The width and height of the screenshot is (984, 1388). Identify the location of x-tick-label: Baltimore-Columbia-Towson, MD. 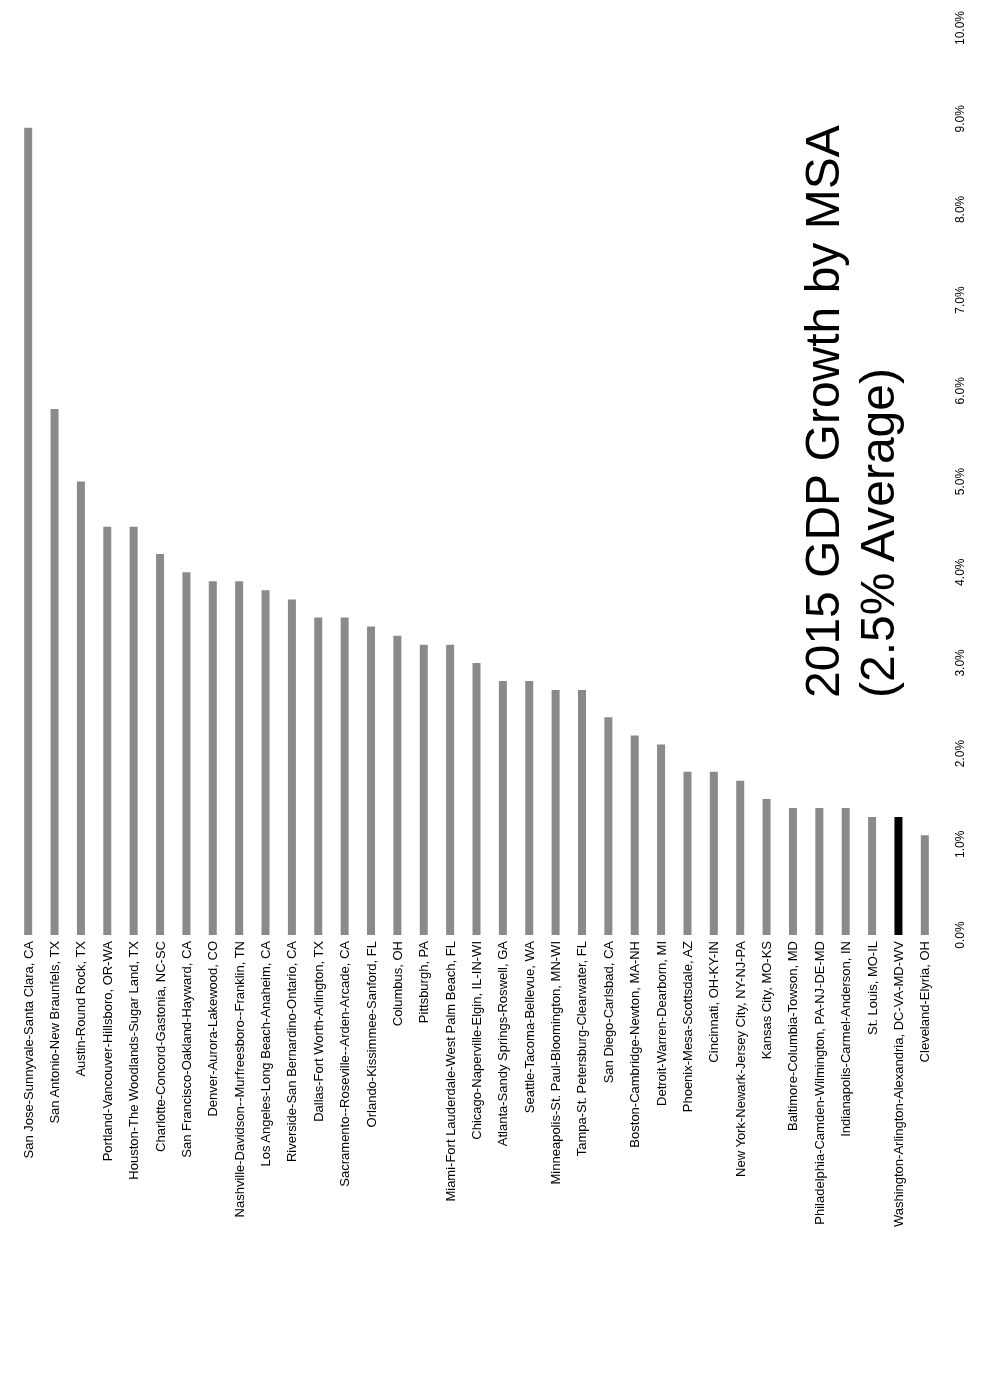
(793, 1036).